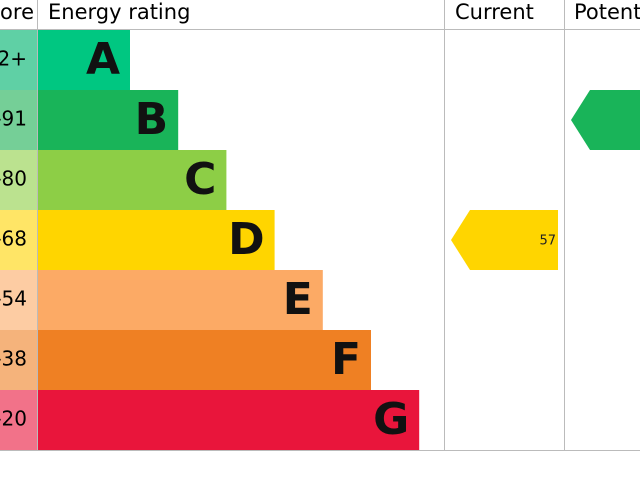 Image resolution: width=640 pixels, height=480 pixels. Describe the element at coordinates (346, 359) in the screenshot. I see `band-letter: F` at that location.